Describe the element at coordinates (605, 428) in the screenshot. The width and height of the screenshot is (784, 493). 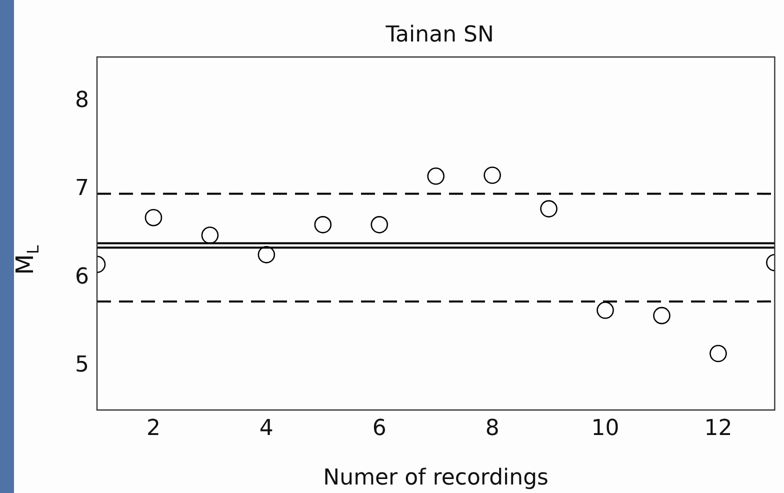
I see `x-tick-label: 10` at that location.